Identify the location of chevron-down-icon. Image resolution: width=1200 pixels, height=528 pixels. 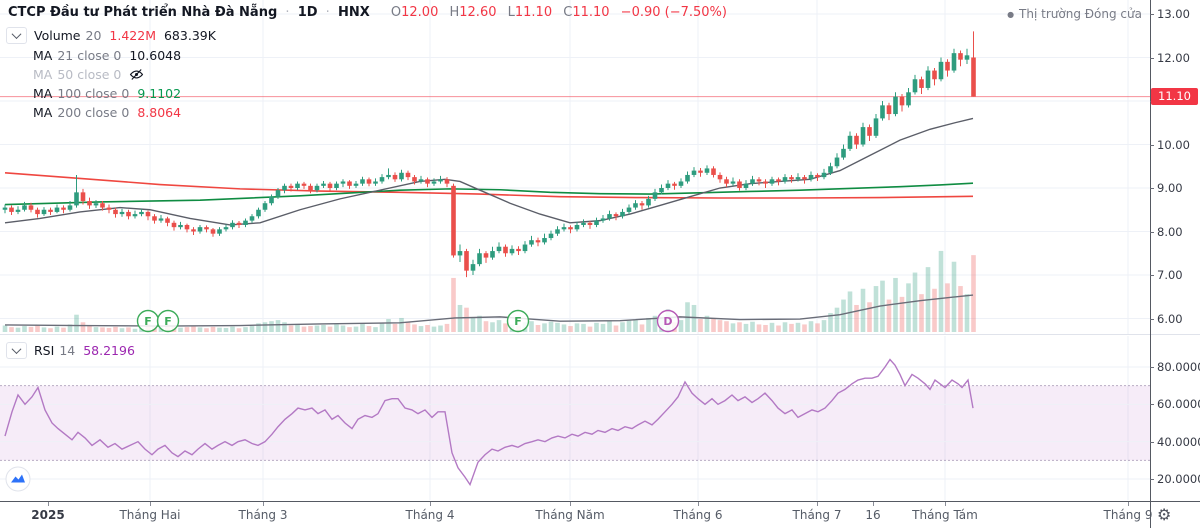
(16, 348).